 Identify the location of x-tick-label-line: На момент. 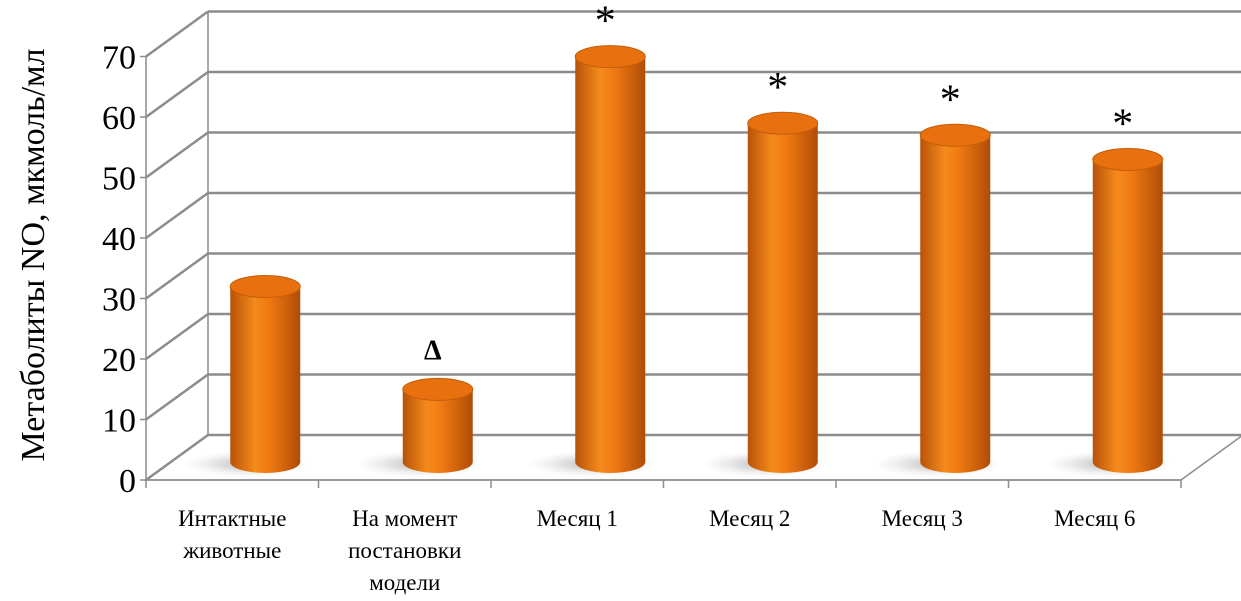
(404, 518).